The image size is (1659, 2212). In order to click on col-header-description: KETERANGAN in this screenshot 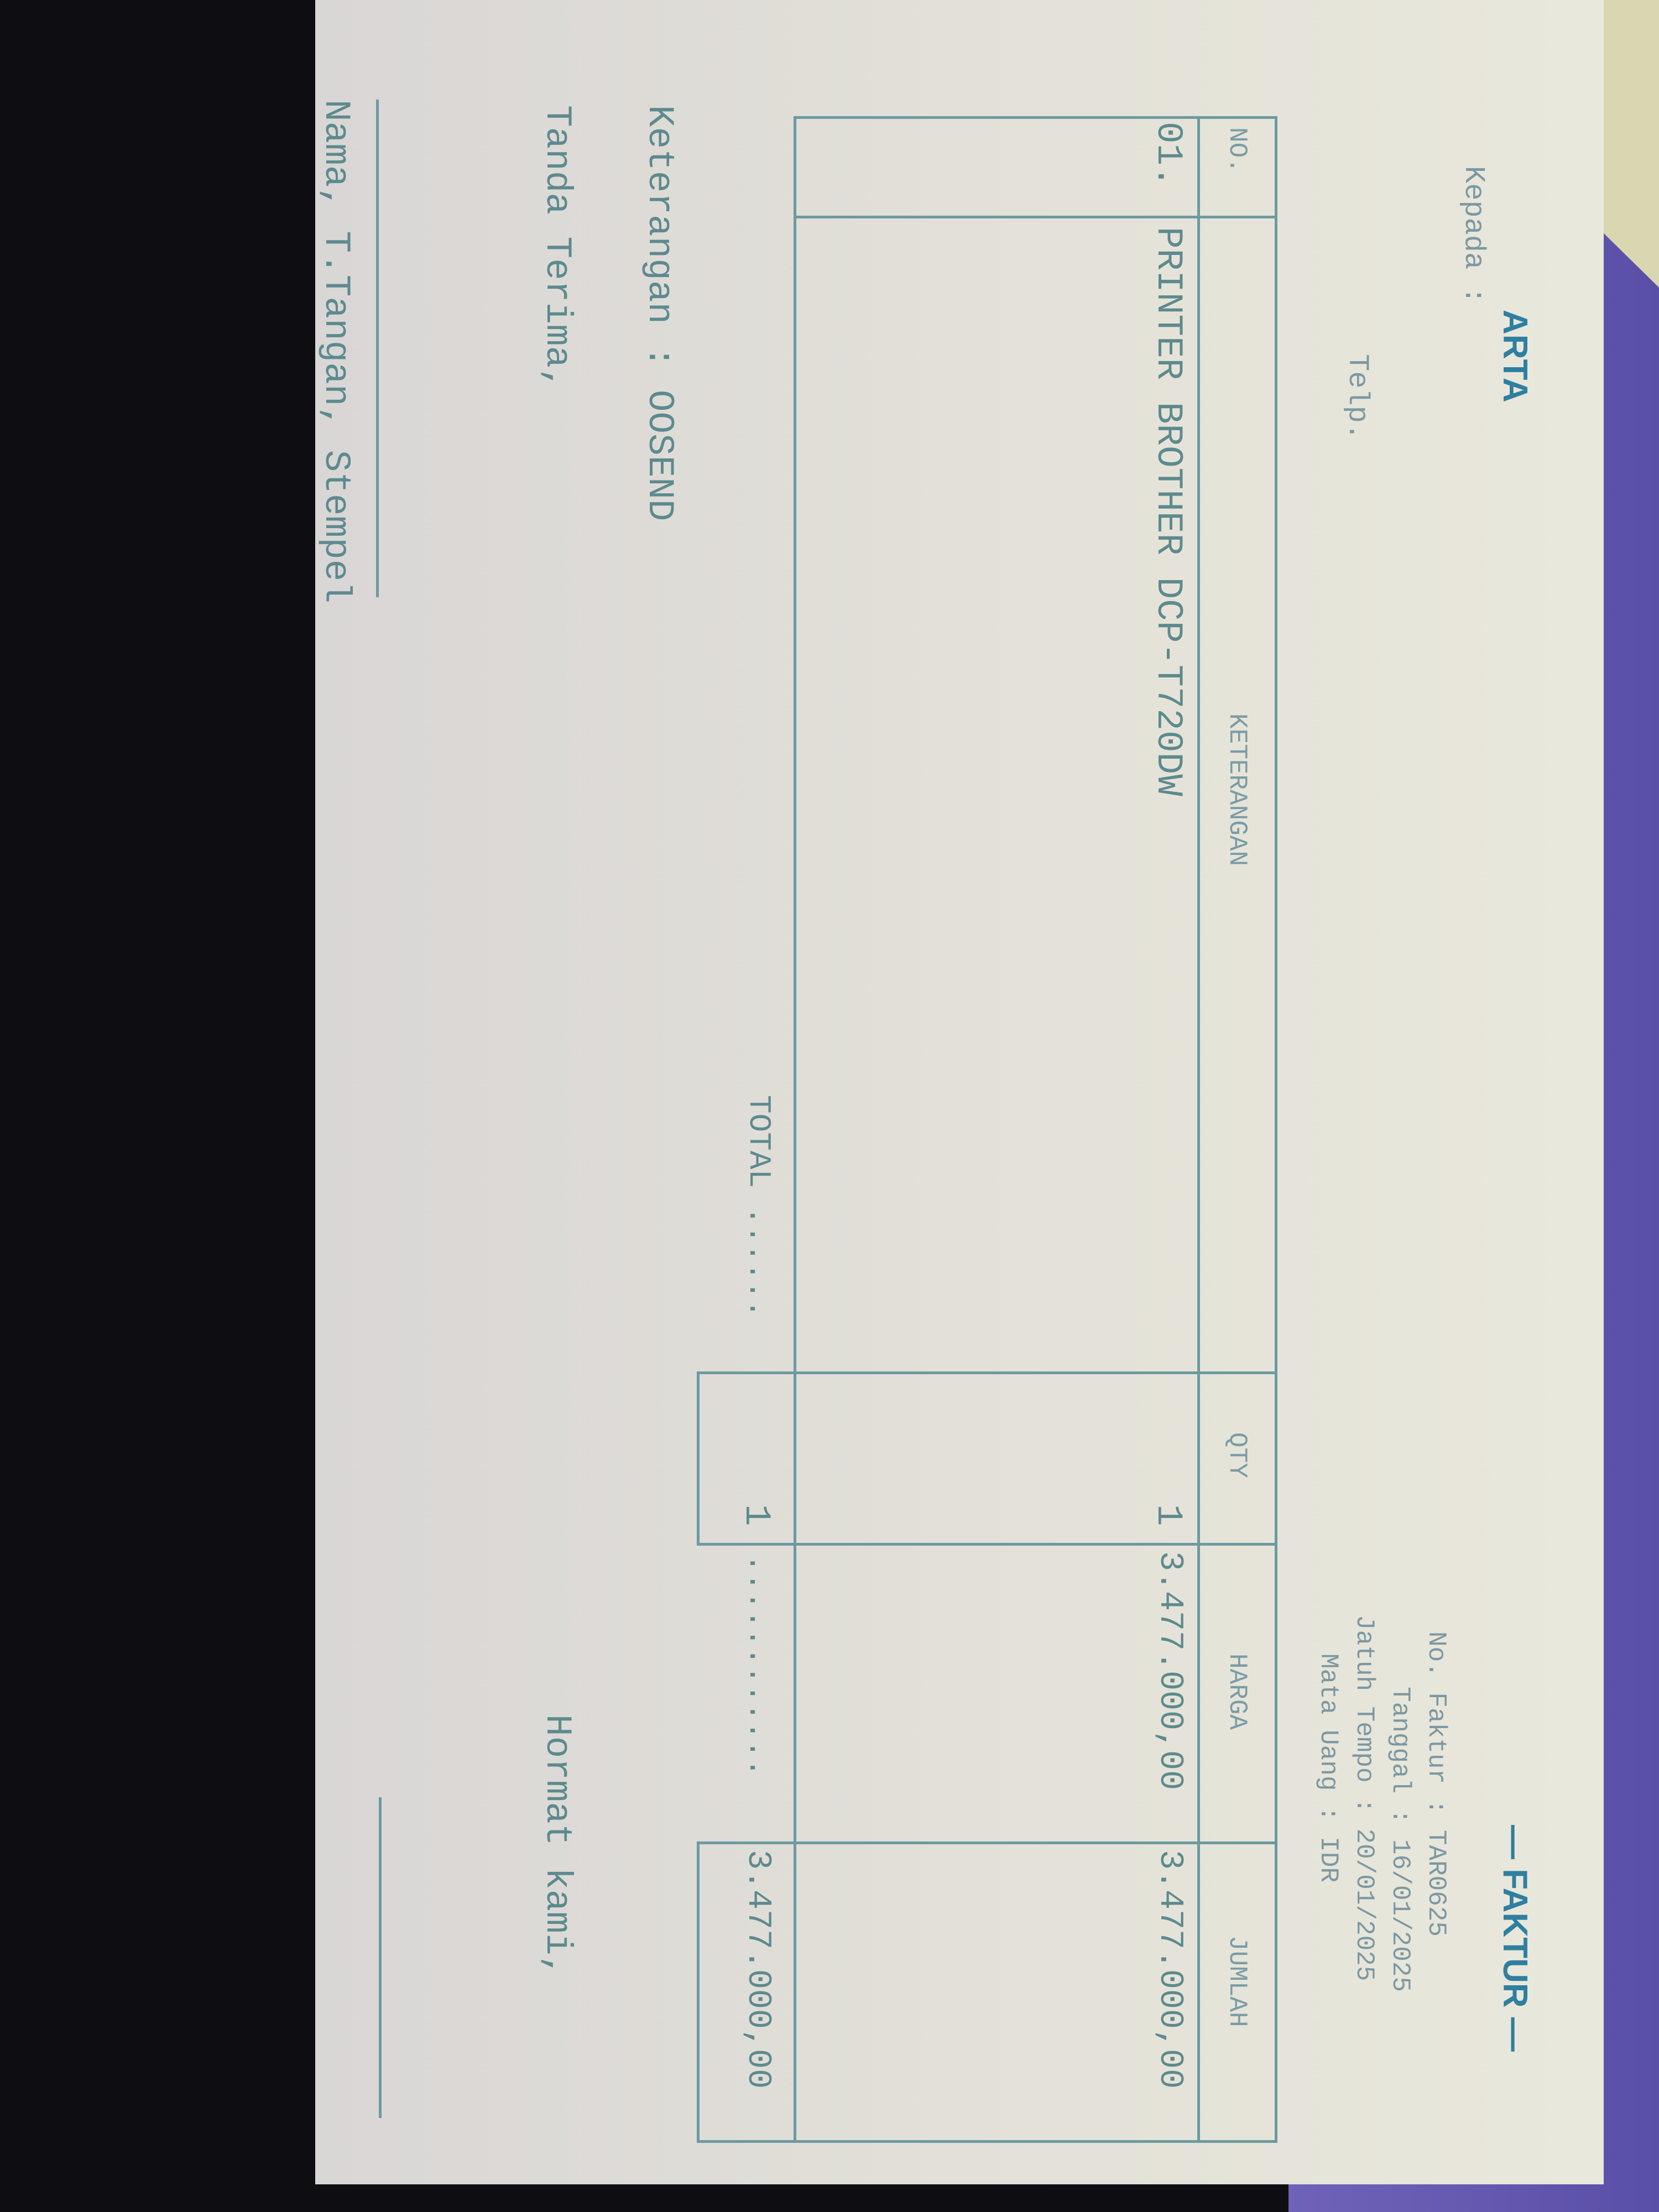, I will do `click(1237, 790)`.